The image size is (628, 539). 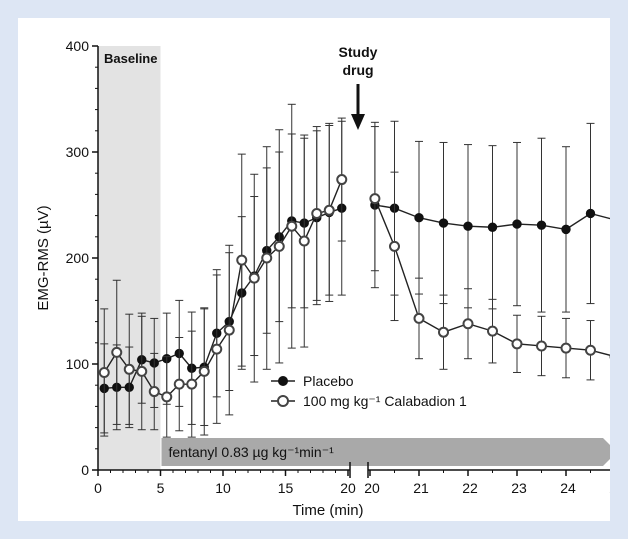 What do you see at coordinates (78, 152) in the screenshot?
I see `y-tick-label: 300` at bounding box center [78, 152].